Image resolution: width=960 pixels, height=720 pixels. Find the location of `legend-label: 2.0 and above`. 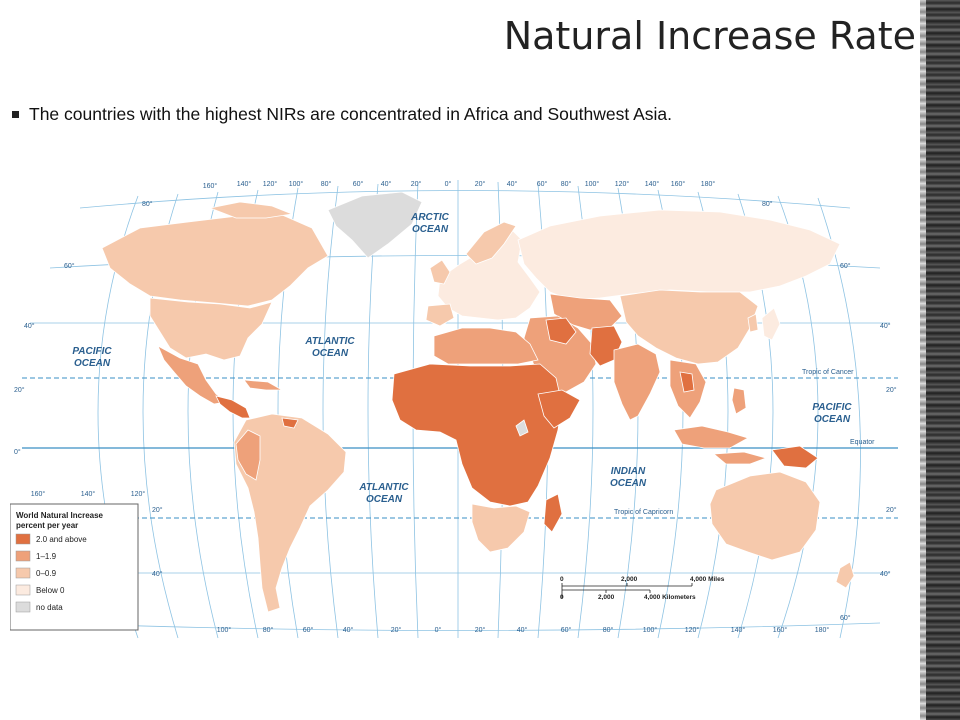

legend-label: 2.0 and above is located at coordinates (61, 539).